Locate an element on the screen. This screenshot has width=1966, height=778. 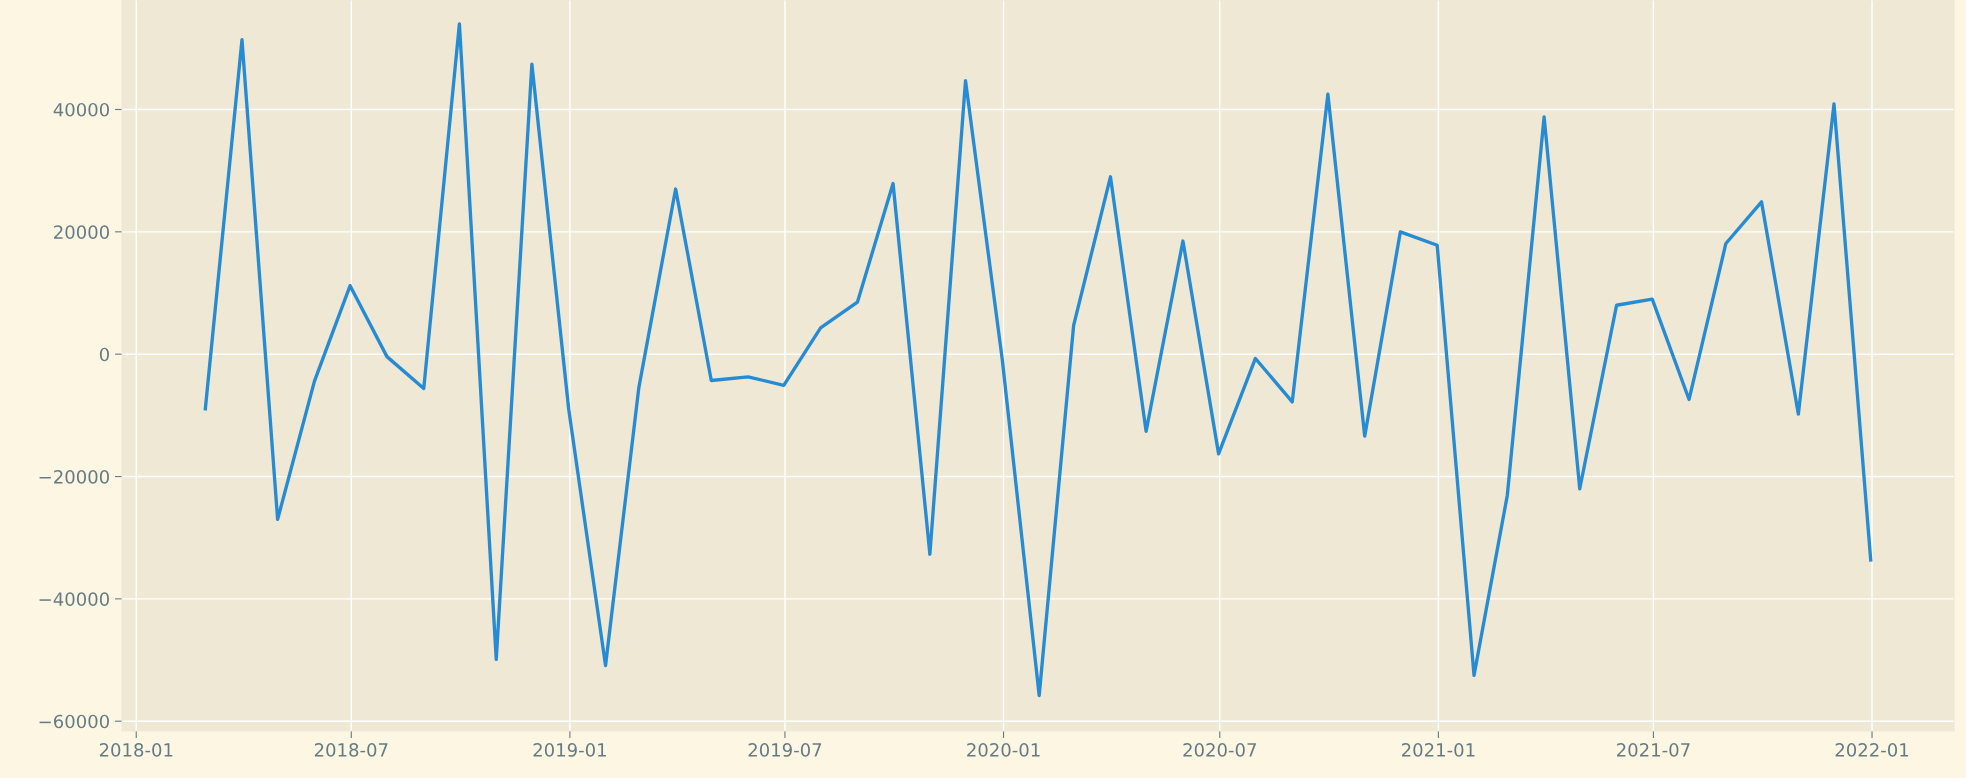
x-tick-label: 2020-07 is located at coordinates (1219, 750).